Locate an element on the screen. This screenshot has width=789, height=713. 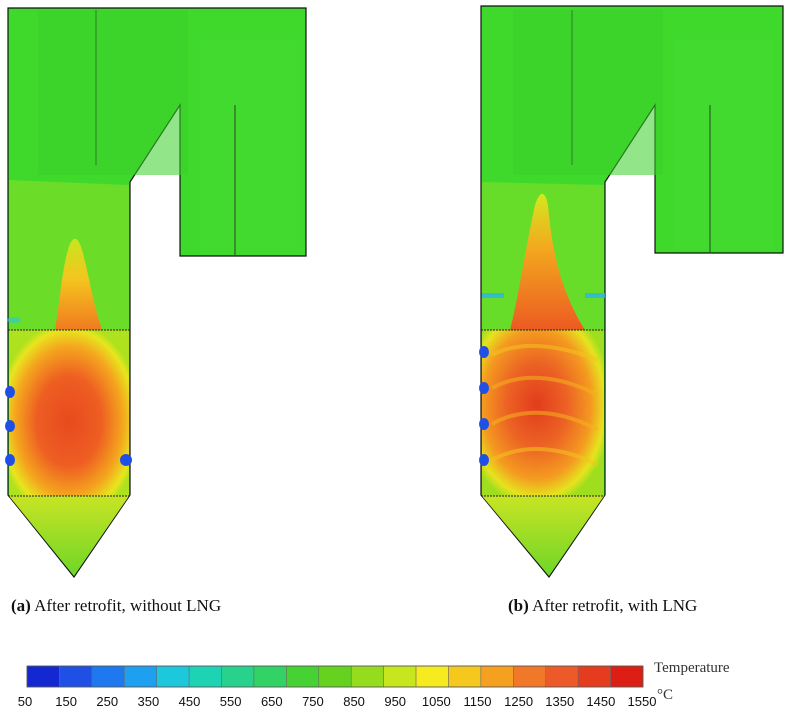
colorbar-tick-label: 750 is located at coordinates (313, 701).